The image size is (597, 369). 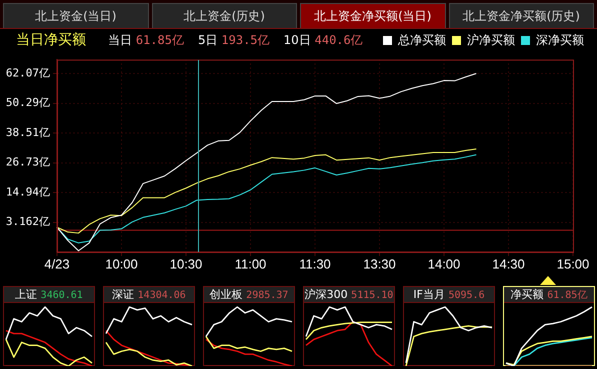 I want to click on x-tick-label: 11:30, so click(x=315, y=264).